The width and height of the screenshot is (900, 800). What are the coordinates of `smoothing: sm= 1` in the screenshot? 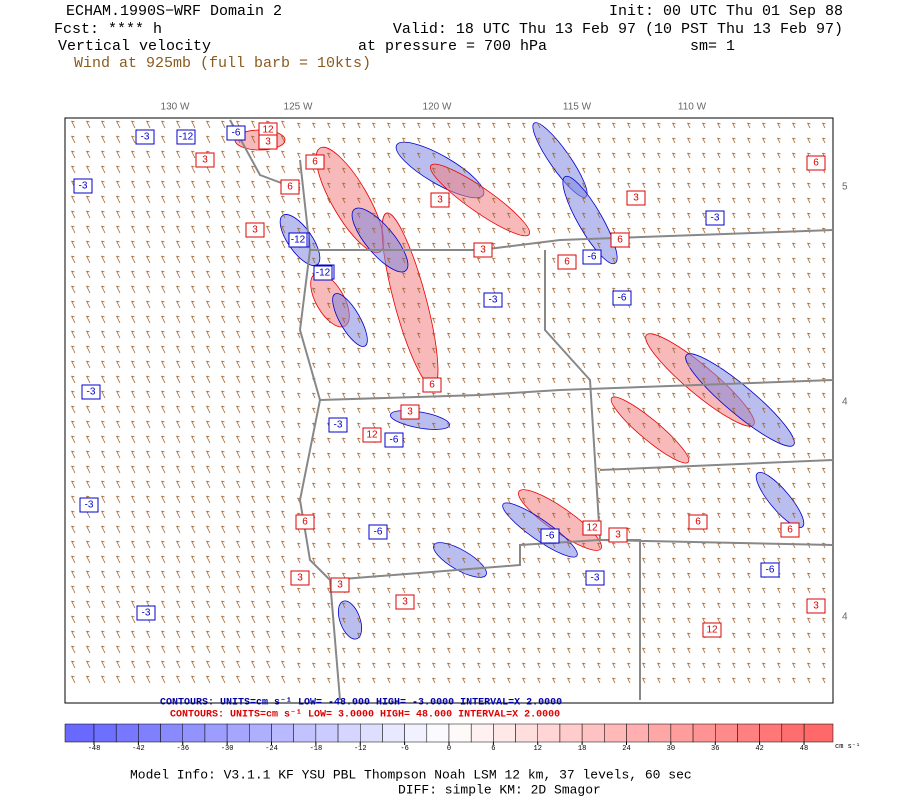 It's located at (712, 46).